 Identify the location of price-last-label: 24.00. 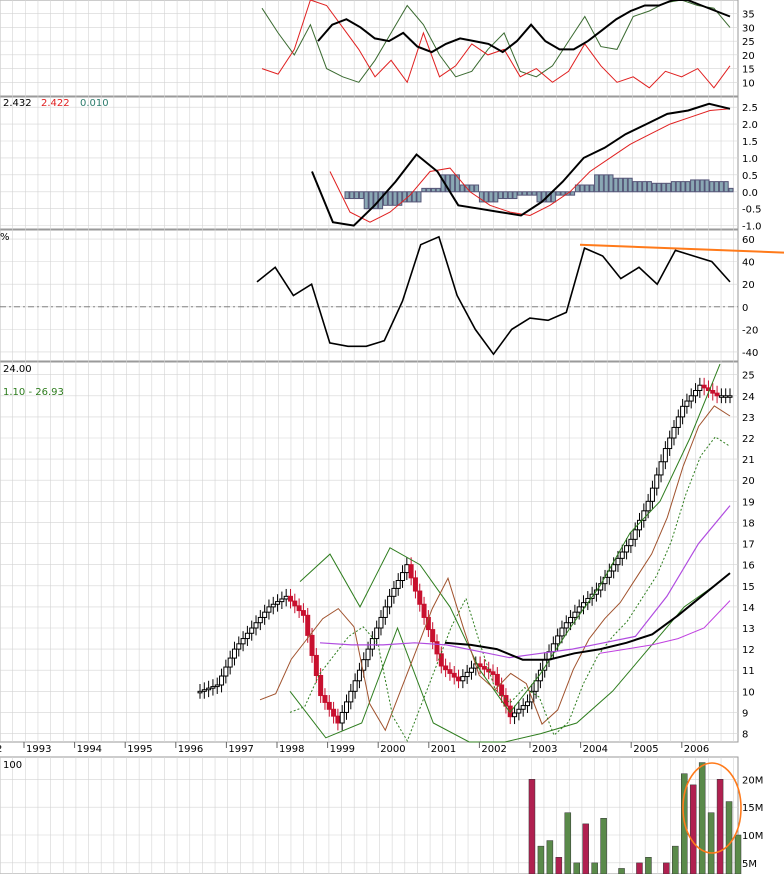
(17, 369).